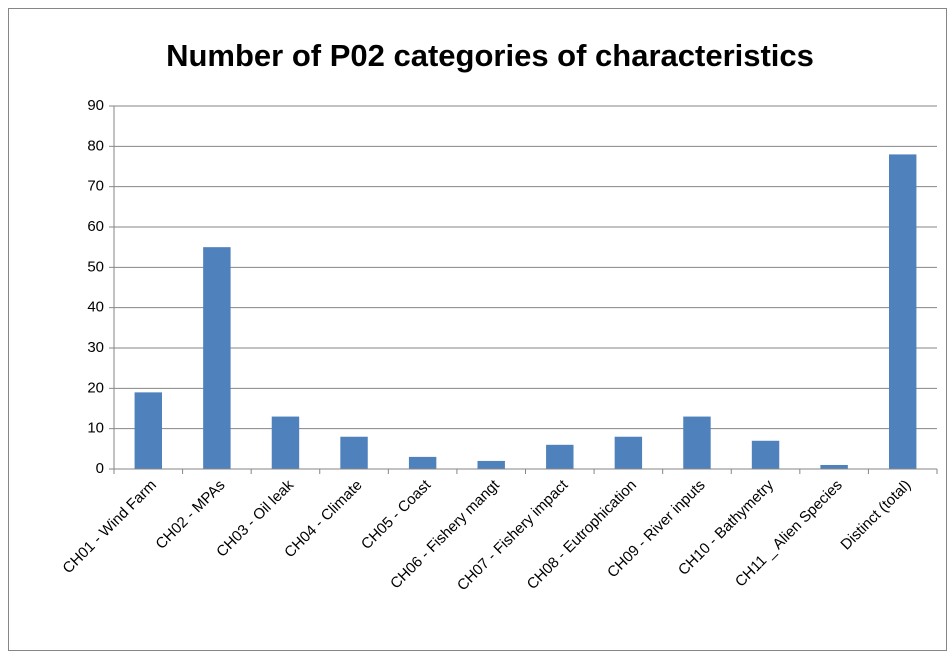 Image resolution: width=951 pixels, height=652 pixels. Describe the element at coordinates (95, 105) in the screenshot. I see `y-tick-label: 90` at that location.